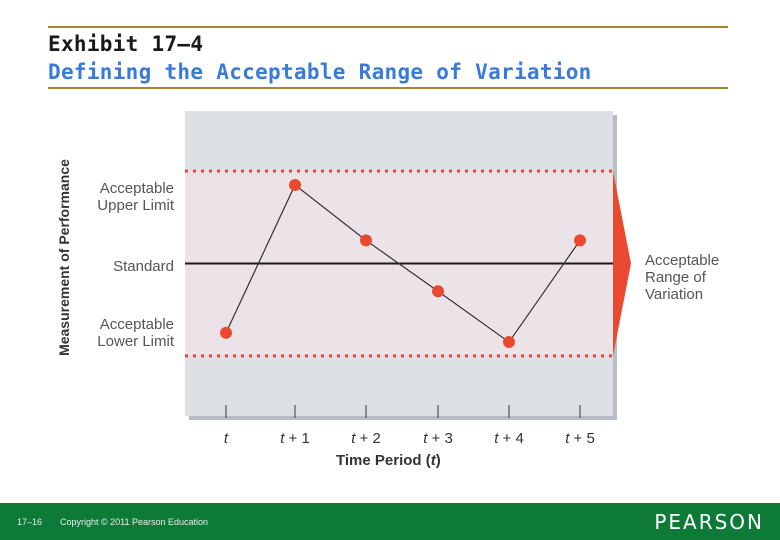 Image resolution: width=780 pixels, height=540 pixels. Describe the element at coordinates (126, 44) in the screenshot. I see `exhibit-number: Exhibit 17–4` at that location.